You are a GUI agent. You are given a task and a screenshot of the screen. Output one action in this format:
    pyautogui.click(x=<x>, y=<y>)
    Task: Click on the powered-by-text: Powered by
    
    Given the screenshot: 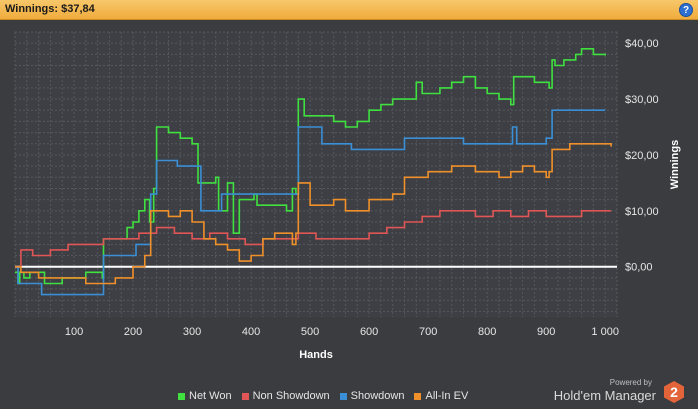 What is the action you would take?
    pyautogui.click(x=630, y=382)
    